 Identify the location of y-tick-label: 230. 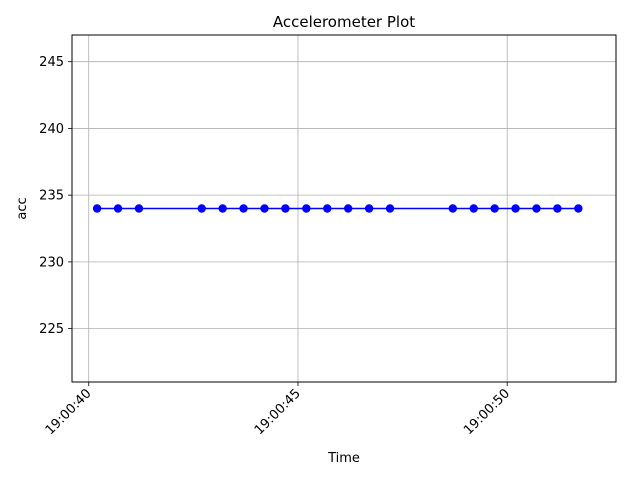
(51, 262).